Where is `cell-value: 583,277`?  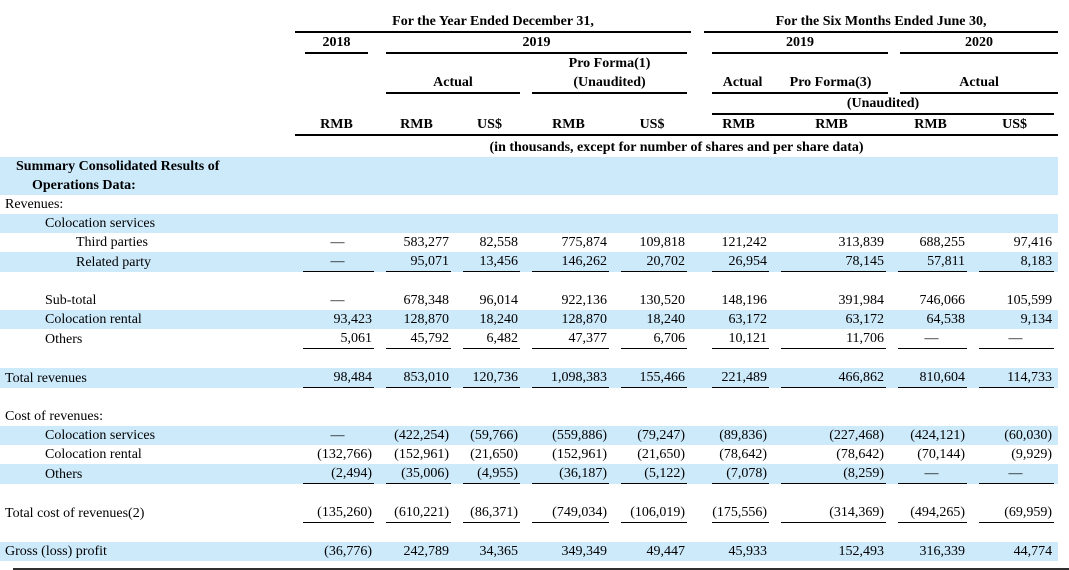
cell-value: 583,277 is located at coordinates (426, 242).